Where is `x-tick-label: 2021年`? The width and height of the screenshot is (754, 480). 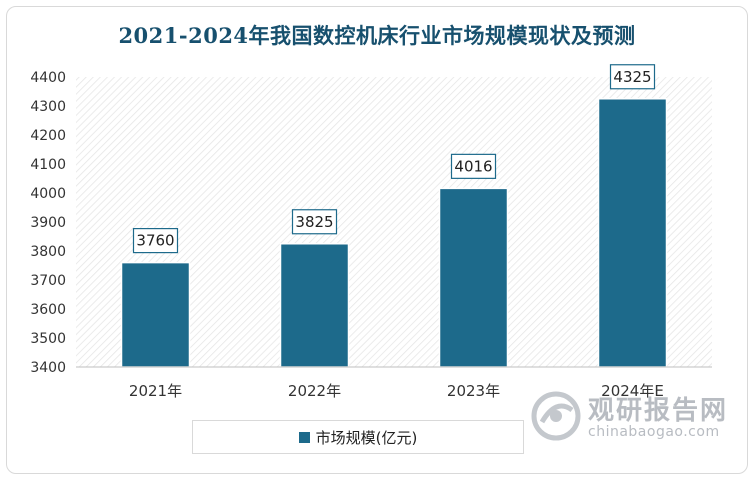
x-tick-label: 2021年 is located at coordinates (155, 391).